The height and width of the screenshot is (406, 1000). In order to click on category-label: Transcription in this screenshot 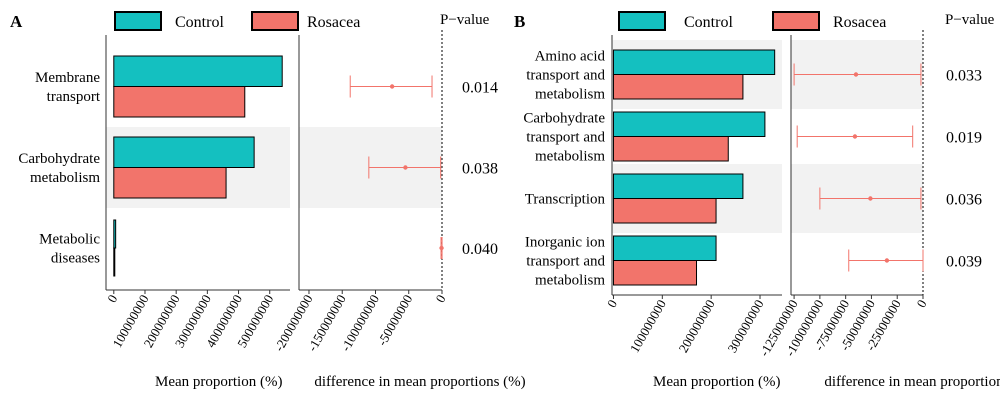, I will do `click(565, 200)`.